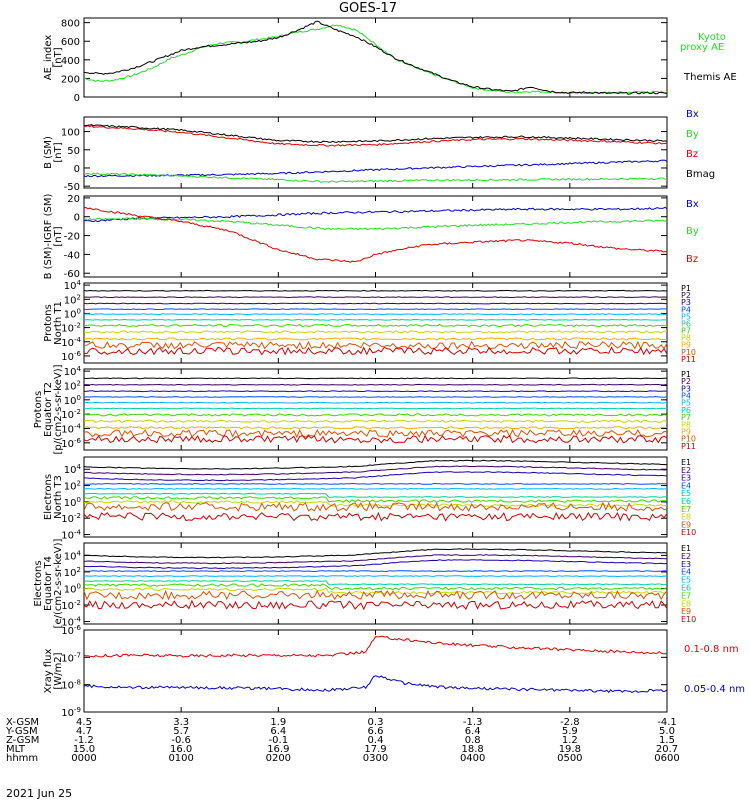  Describe the element at coordinates (181, 749) in the screenshot. I see `ephemeris-value: 16.0` at that location.